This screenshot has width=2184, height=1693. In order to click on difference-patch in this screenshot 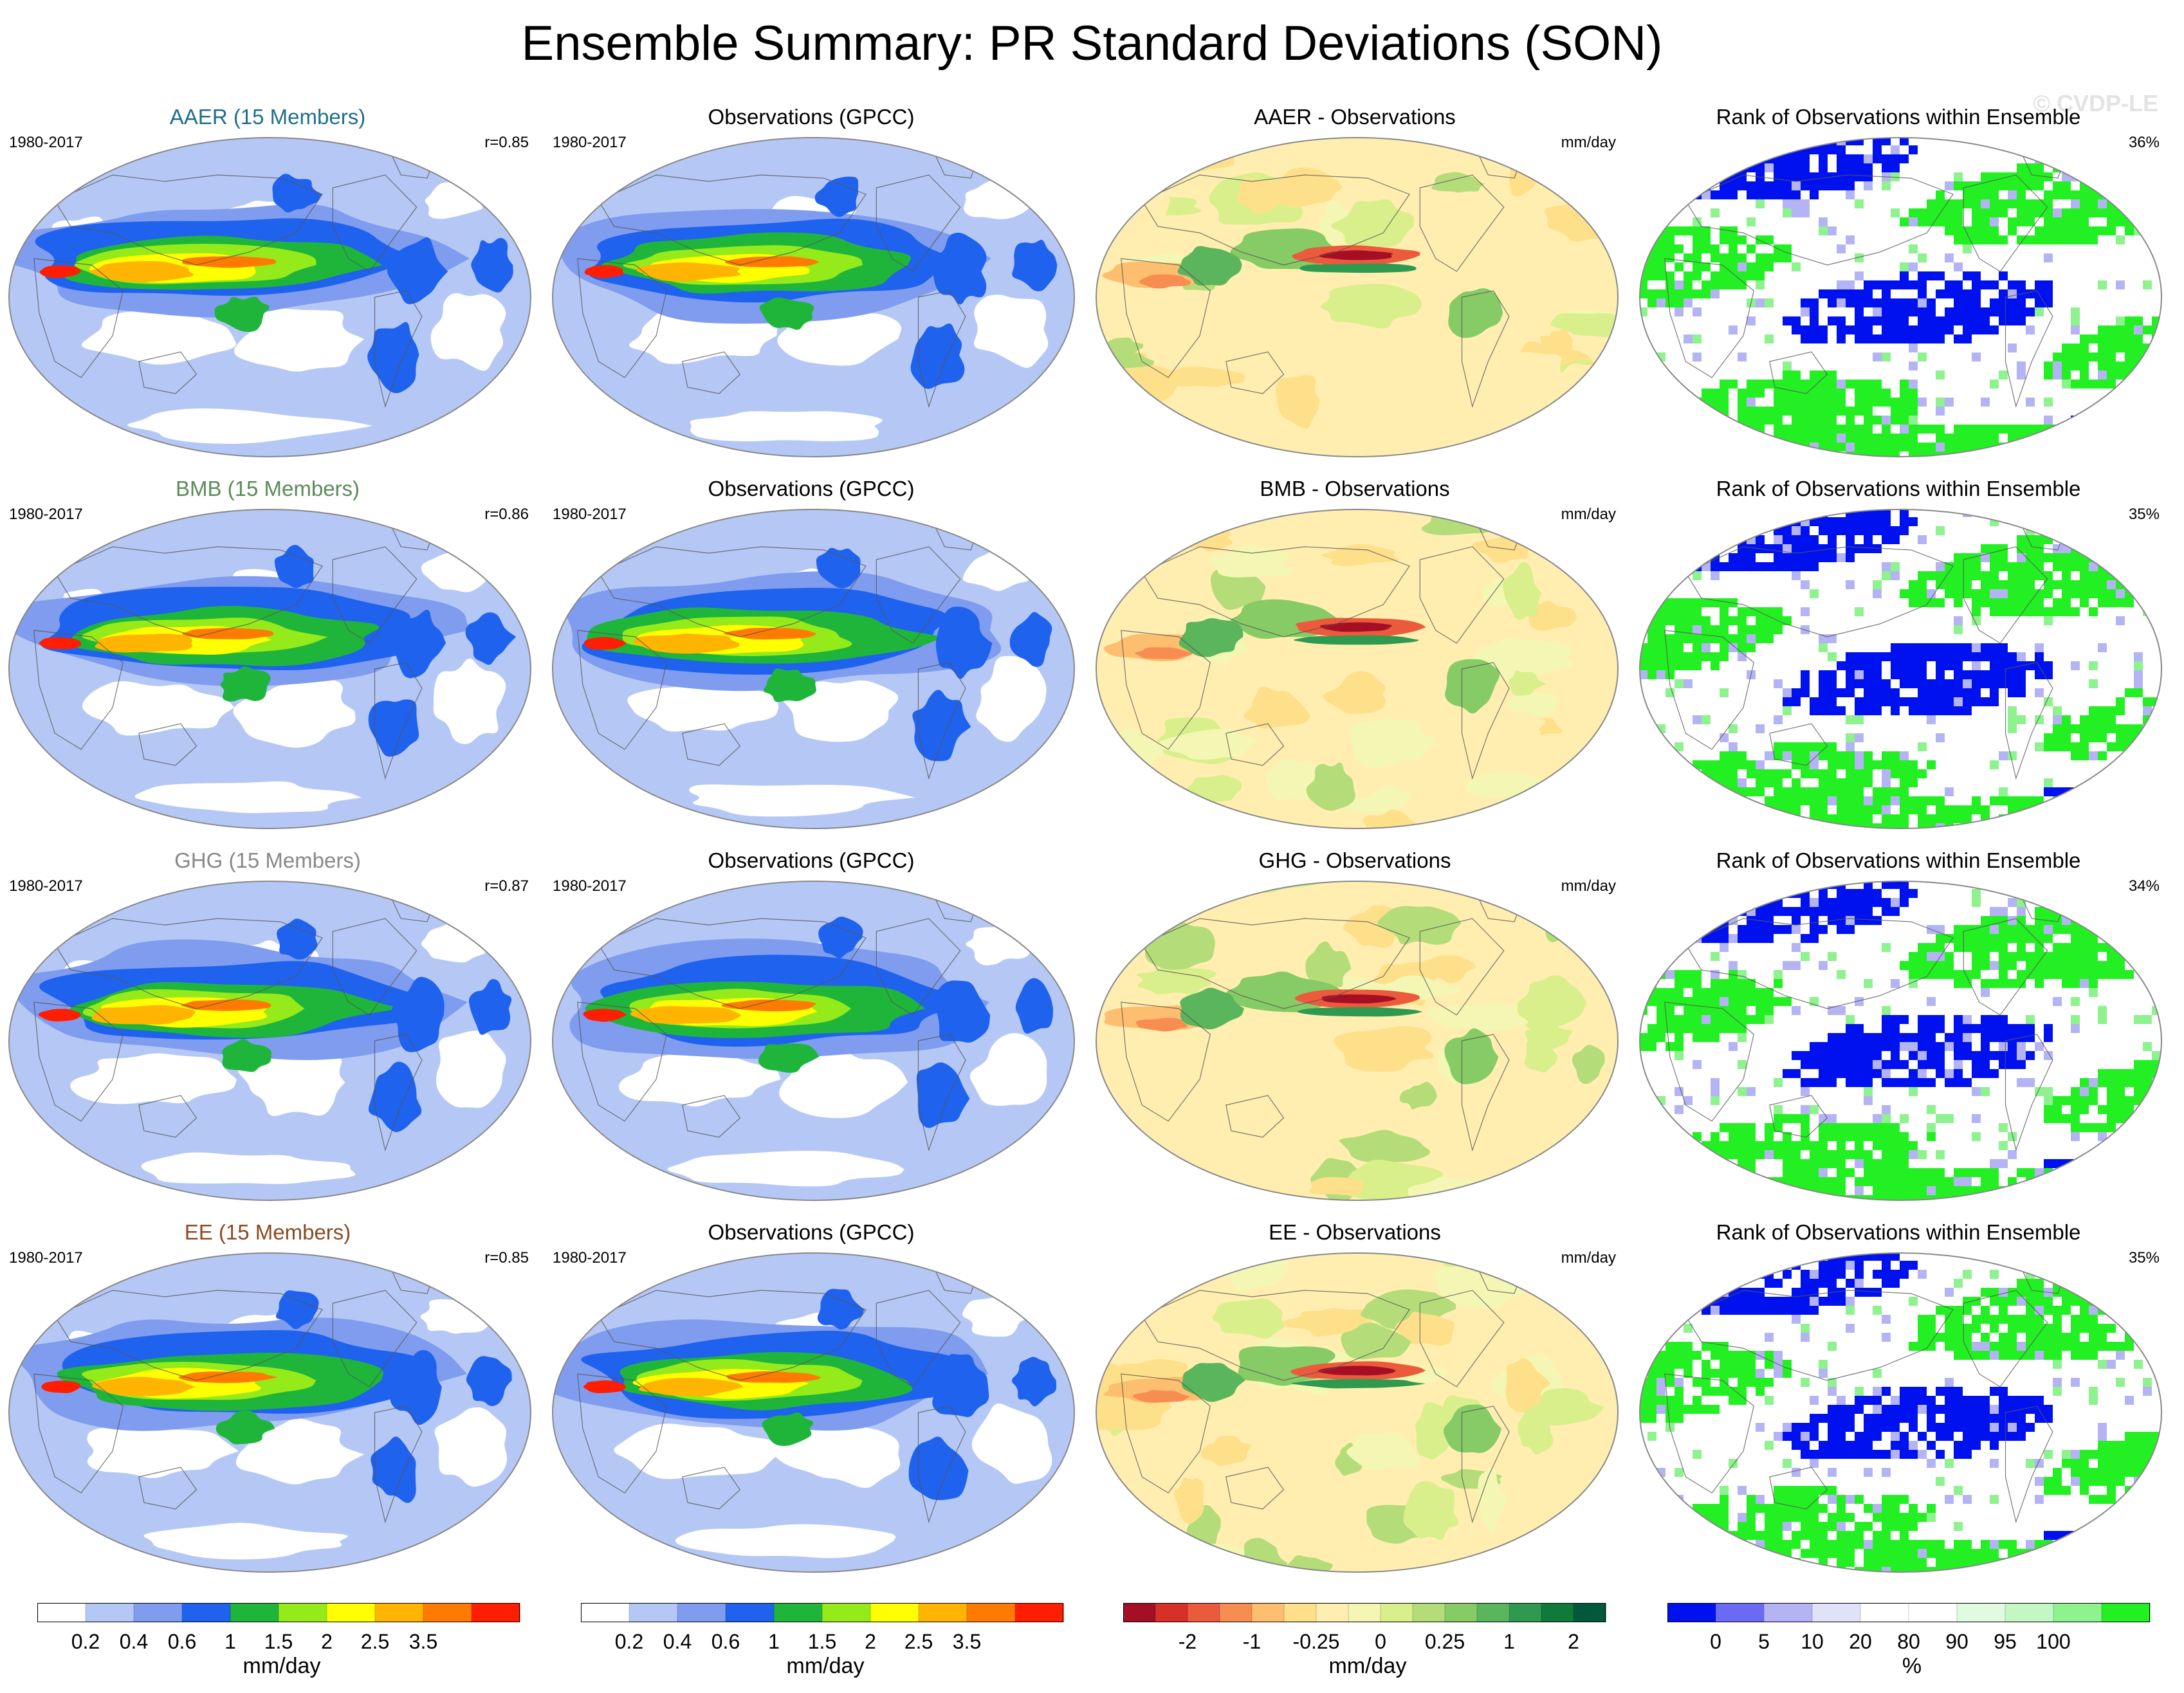, I will do `click(1277, 707)`.